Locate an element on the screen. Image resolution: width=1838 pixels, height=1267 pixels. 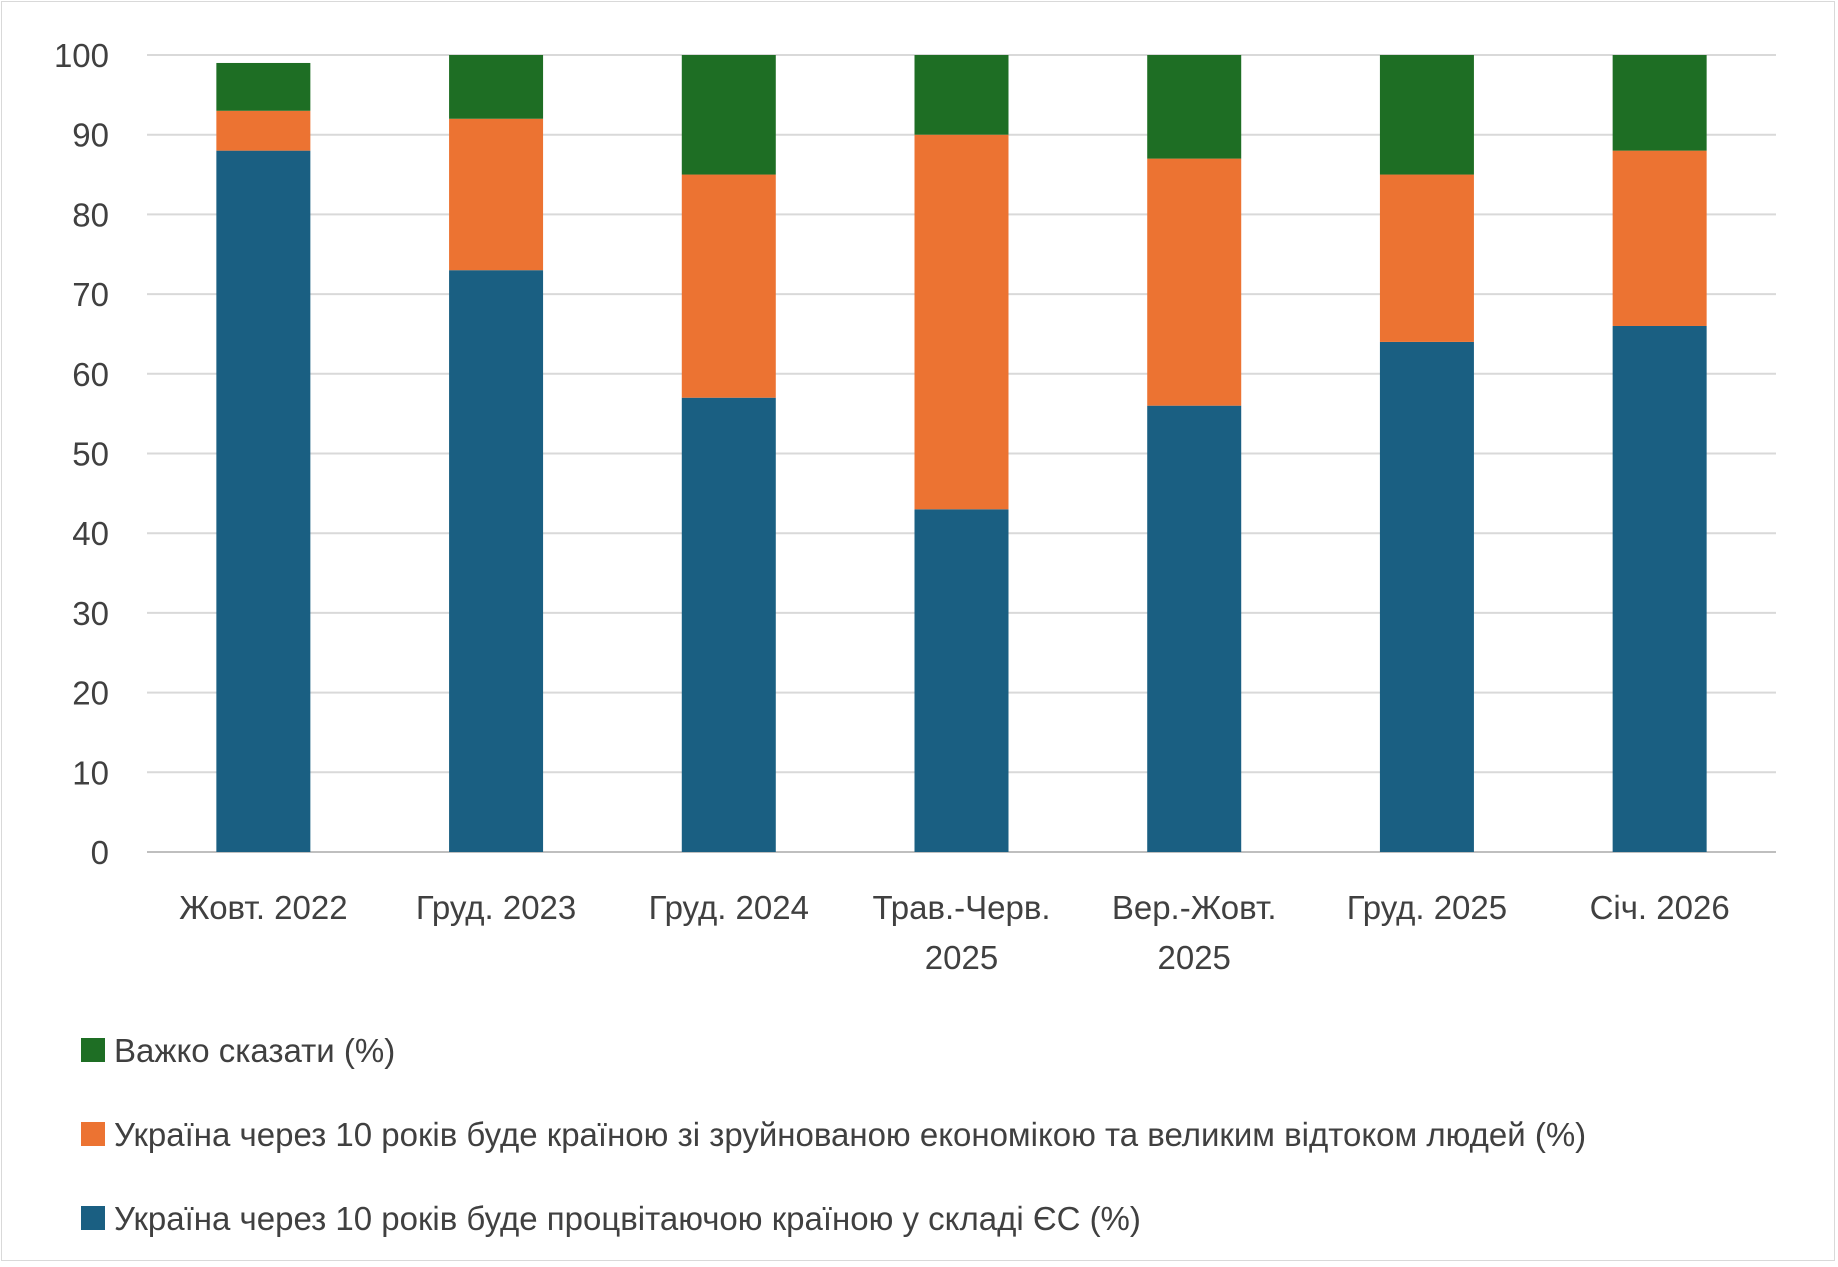
x-category-label: Груд. 2024 is located at coordinates (729, 907).